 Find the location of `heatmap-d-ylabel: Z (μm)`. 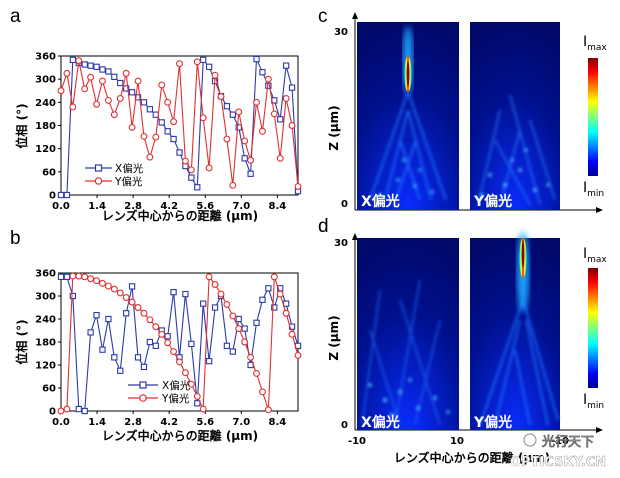

heatmap-d-ylabel: Z (μm) is located at coordinates (334, 337).